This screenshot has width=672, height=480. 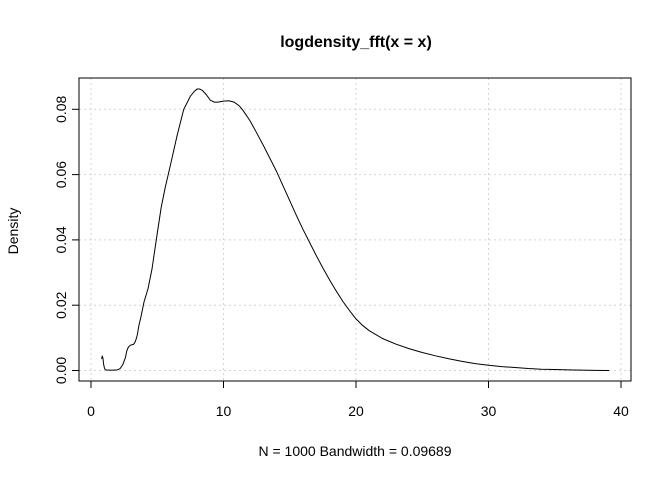 What do you see at coordinates (61, 108) in the screenshot?
I see `y-tick-label: 0.08` at bounding box center [61, 108].